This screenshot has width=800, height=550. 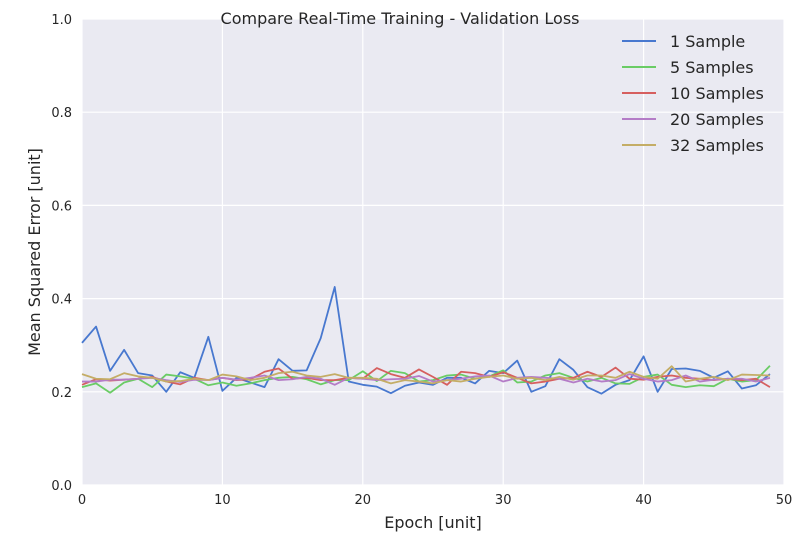 What do you see at coordinates (784, 500) in the screenshot?
I see `x-tick-label: 50` at bounding box center [784, 500].